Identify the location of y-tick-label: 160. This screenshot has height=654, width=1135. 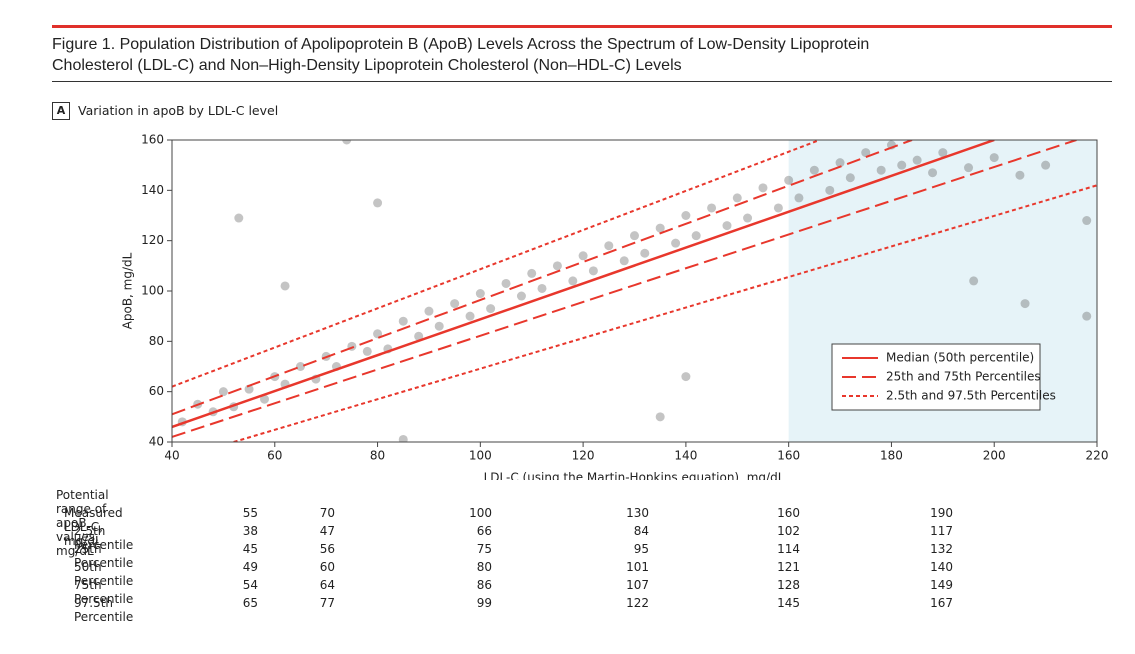
(152, 140).